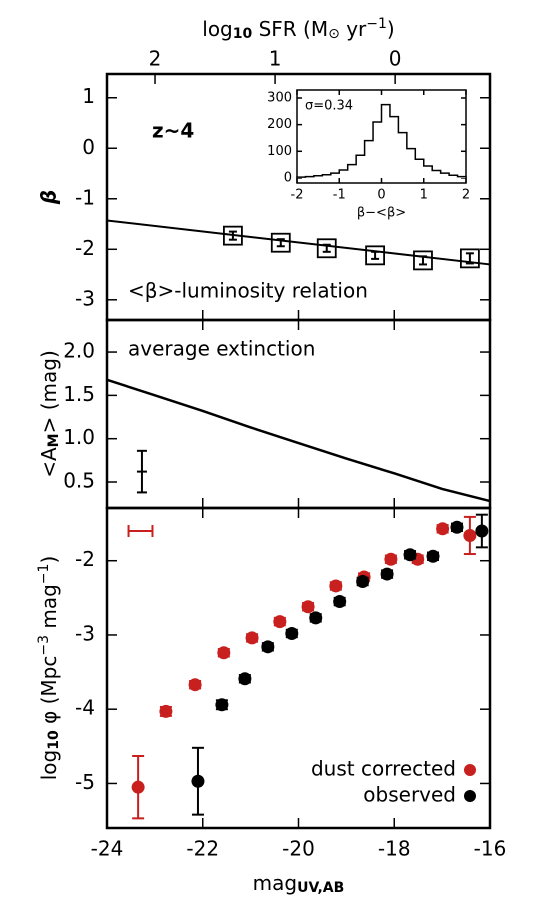  Describe the element at coordinates (49, 765) in the screenshot. I see `y-label-part: log` at that location.